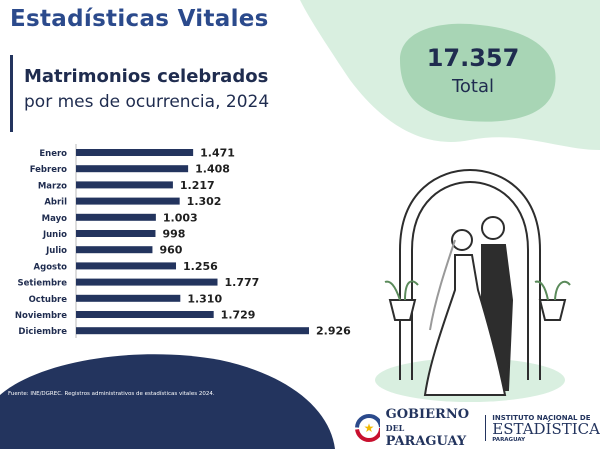 Image resolution: width=600 pixels, height=449 pixels. Describe the element at coordinates (204, 298) in the screenshot. I see `value-label: 1.310` at that location.